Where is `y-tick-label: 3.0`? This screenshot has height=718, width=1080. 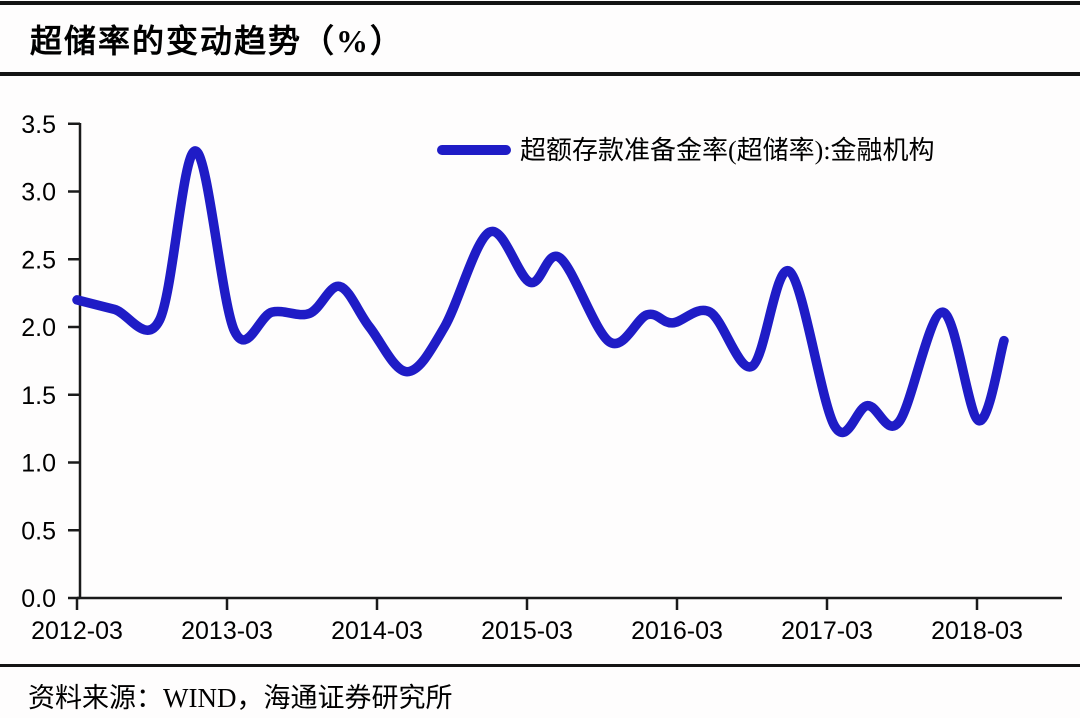 y-tick-label: 3.0 is located at coordinates (38, 193).